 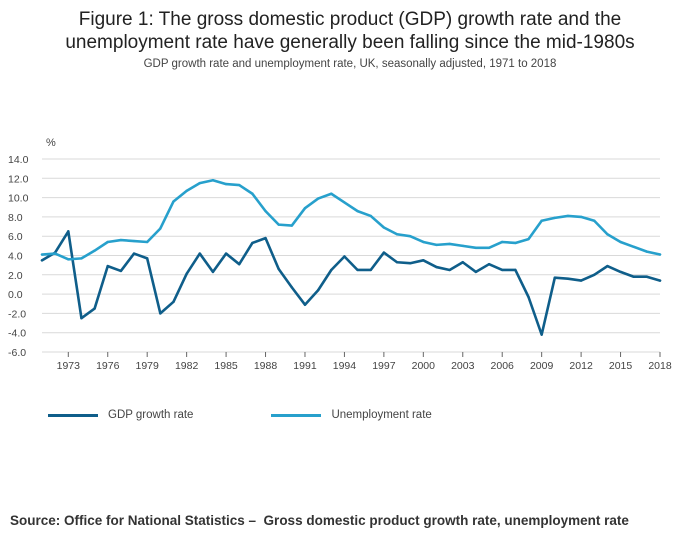 What do you see at coordinates (17, 334) in the screenshot?
I see `y-tick-label: -4.0` at bounding box center [17, 334].